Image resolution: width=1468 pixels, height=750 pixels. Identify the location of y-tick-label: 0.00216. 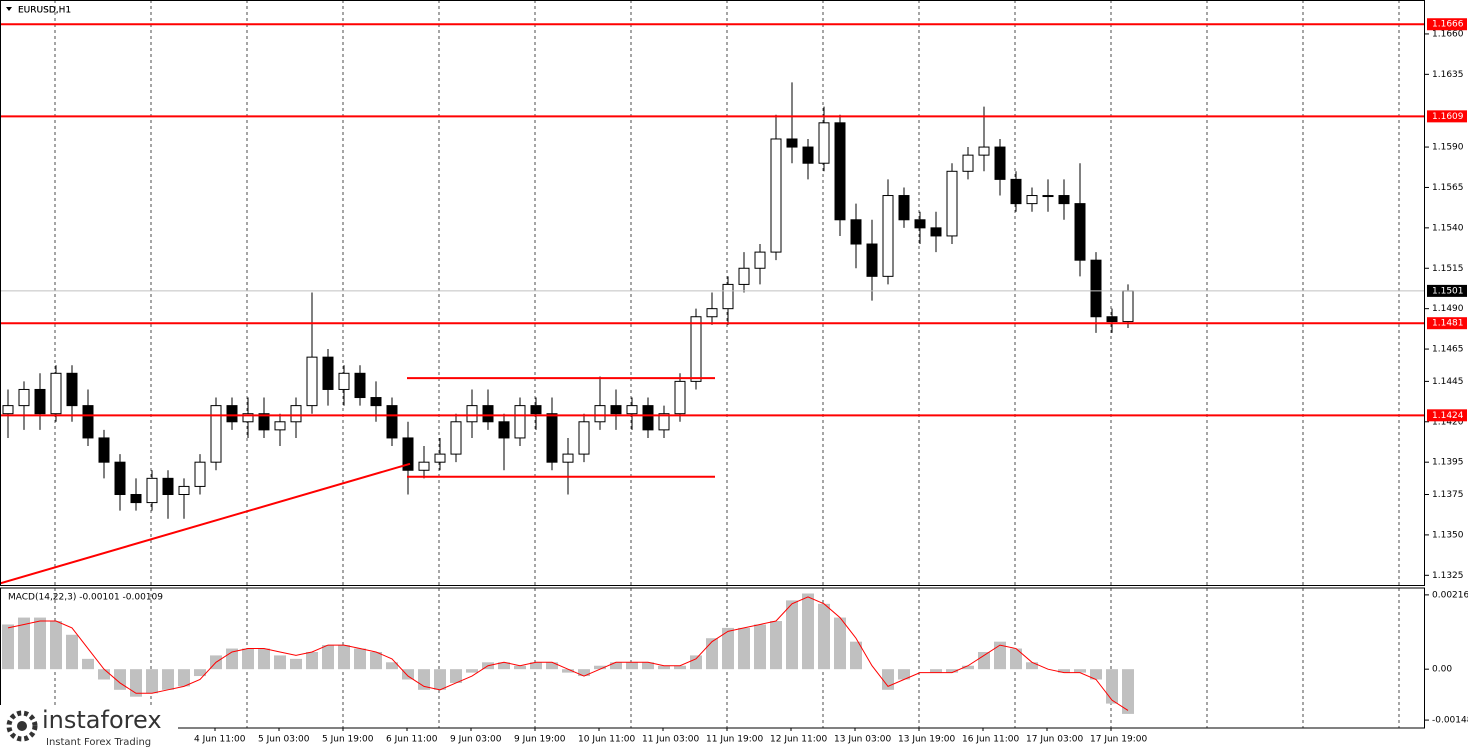
(1450, 595).